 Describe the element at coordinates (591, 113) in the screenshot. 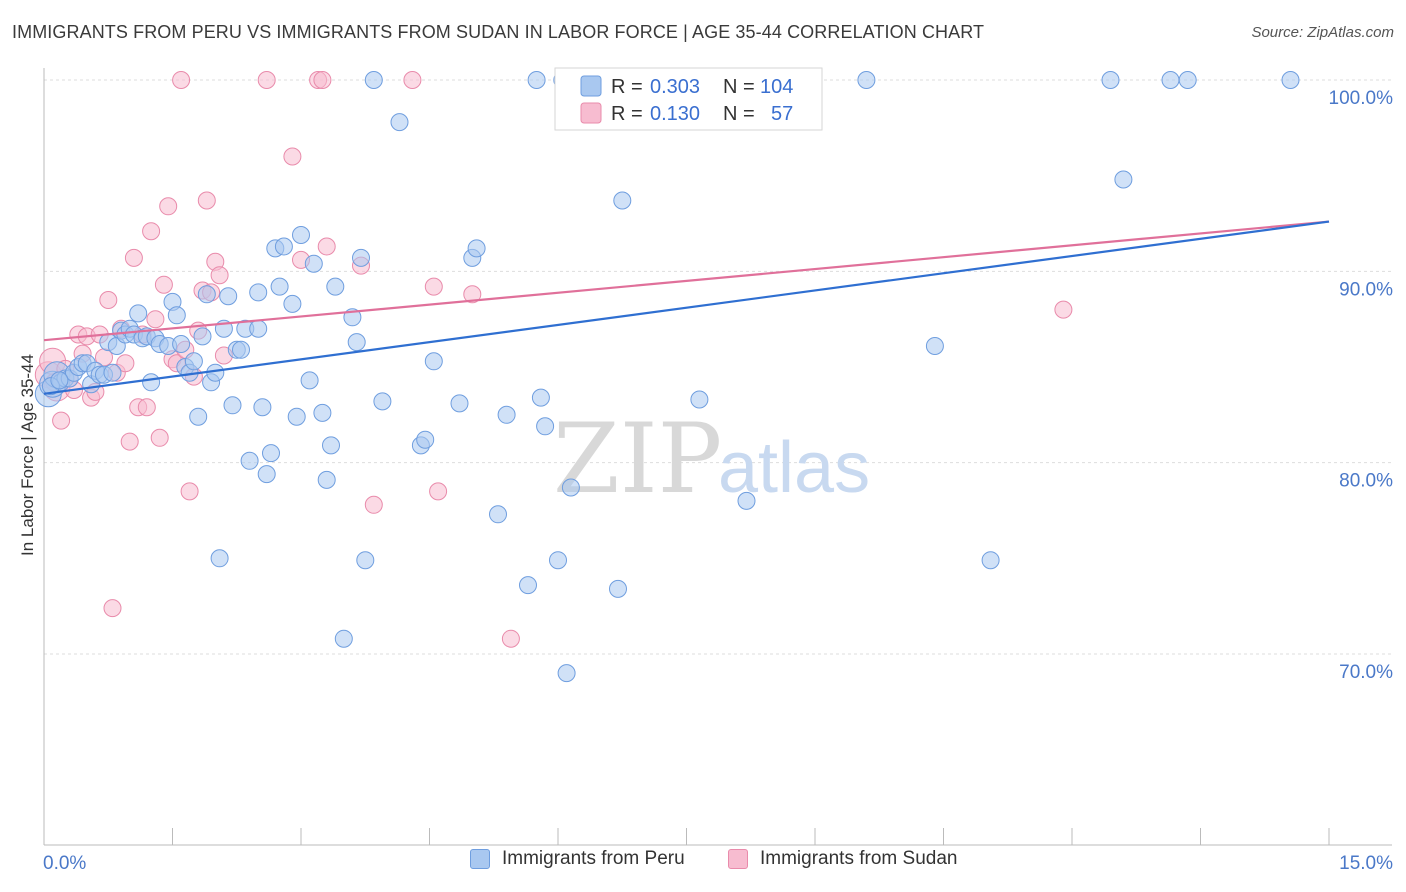

I see `legend-sudan-swatch` at that location.